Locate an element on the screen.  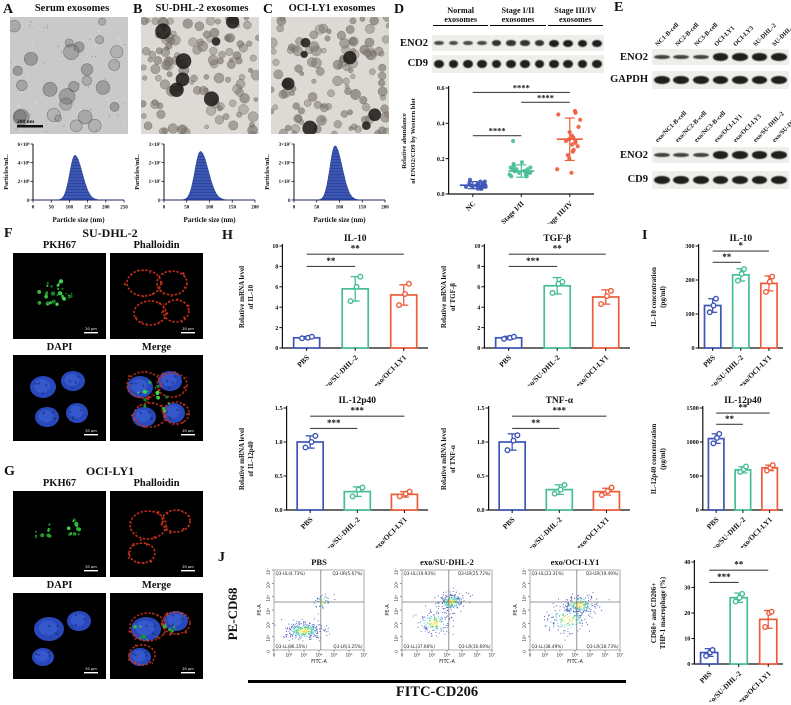
size-distribution-peak is located at coordinates (339, 173).